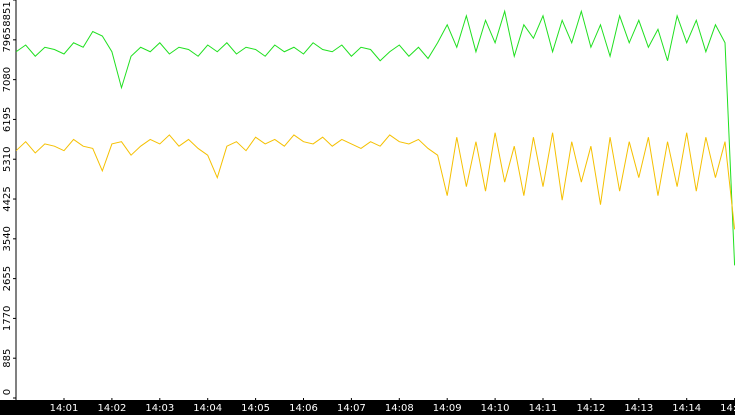 The height and width of the screenshot is (415, 735). I want to click on x-tick-label: 14:08, so click(399, 408).